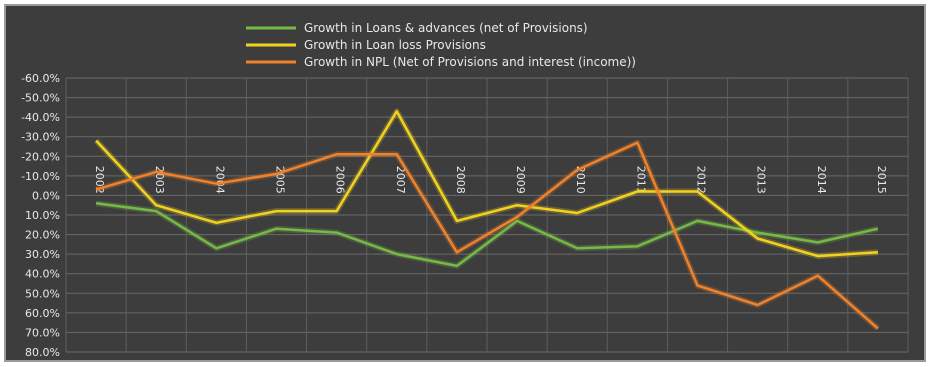 The height and width of the screenshot is (367, 932). I want to click on category-label: 2011, so click(640, 180).